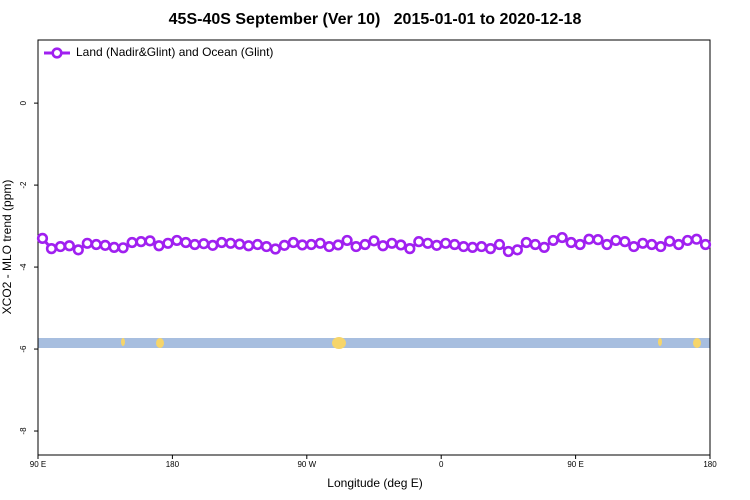 The image size is (750, 500). Describe the element at coordinates (23, 431) in the screenshot. I see `y-tick-label: -8` at that location.